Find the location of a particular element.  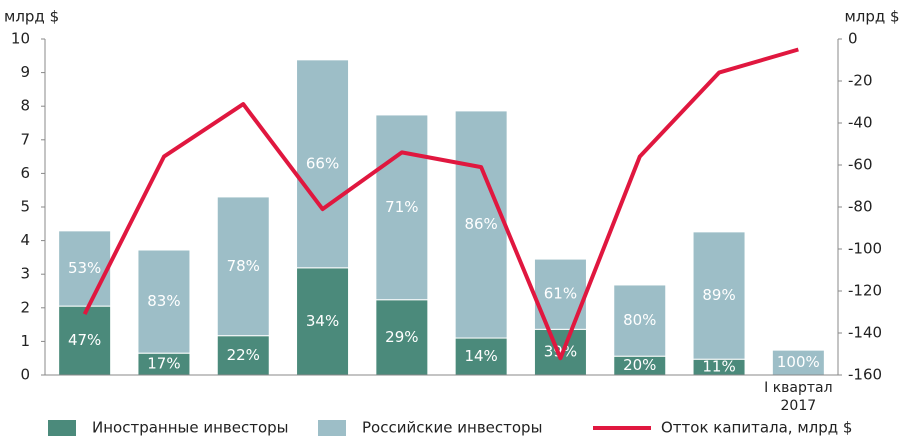

share-label: 53% is located at coordinates (84, 268).